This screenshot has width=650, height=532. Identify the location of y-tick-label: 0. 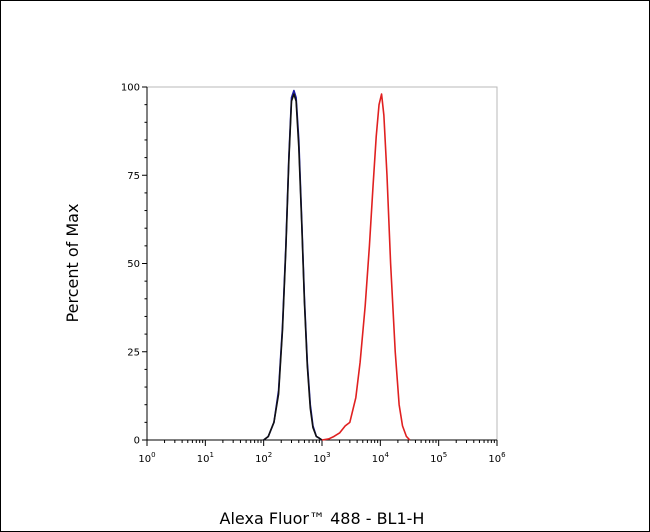
(137, 441).